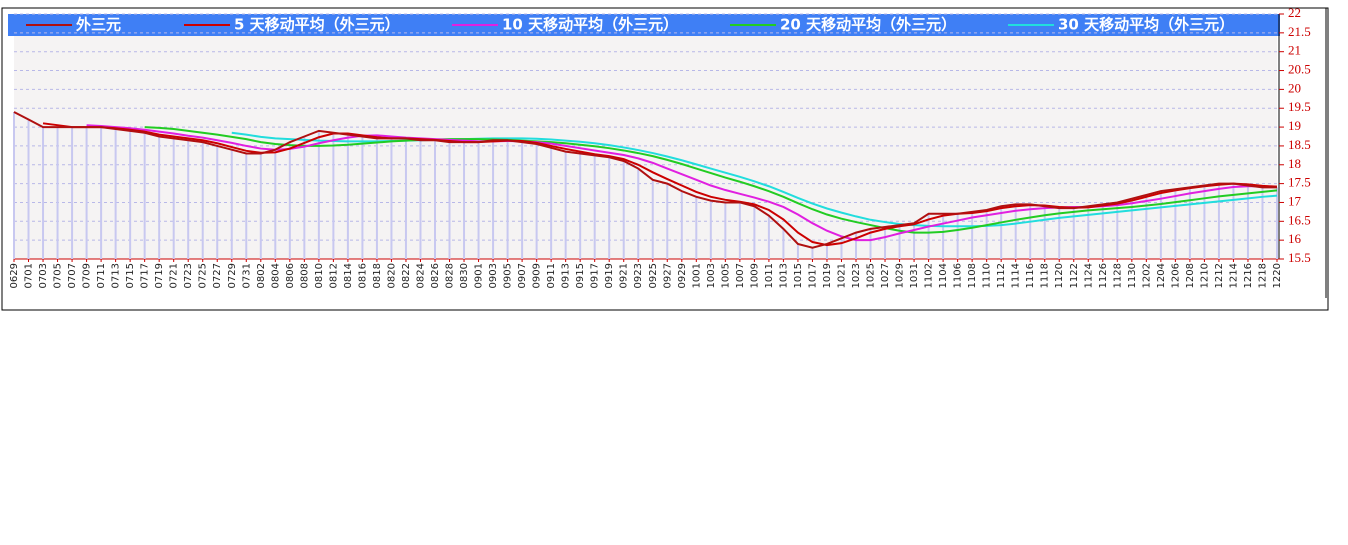 This screenshot has width=1348, height=545. What do you see at coordinates (348, 275) in the screenshot?
I see `x-tick-label: 0814` at bounding box center [348, 275].